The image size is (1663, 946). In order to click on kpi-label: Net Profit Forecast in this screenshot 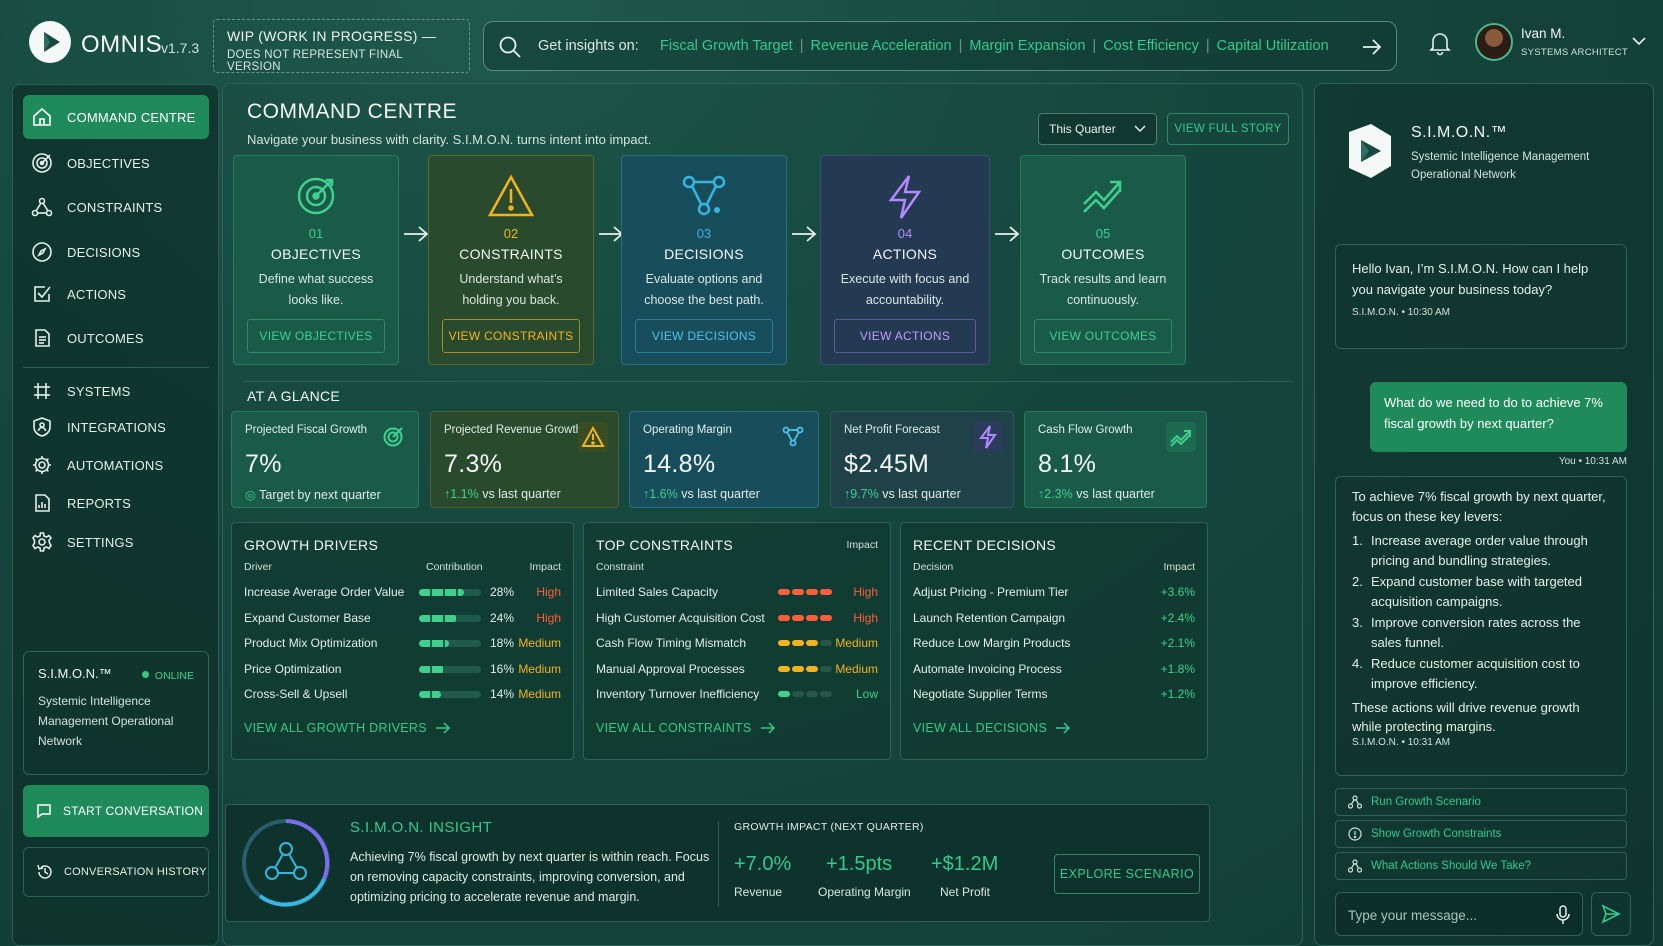, I will do `click(892, 430)`.